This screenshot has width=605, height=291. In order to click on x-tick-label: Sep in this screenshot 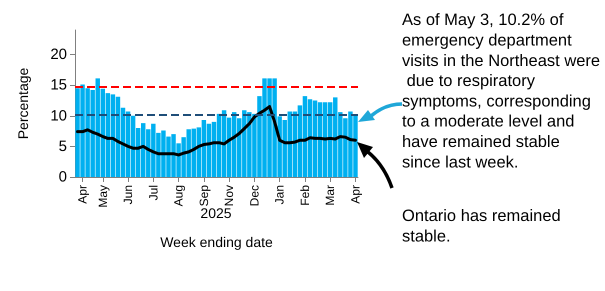, I will do `click(203, 195)`.